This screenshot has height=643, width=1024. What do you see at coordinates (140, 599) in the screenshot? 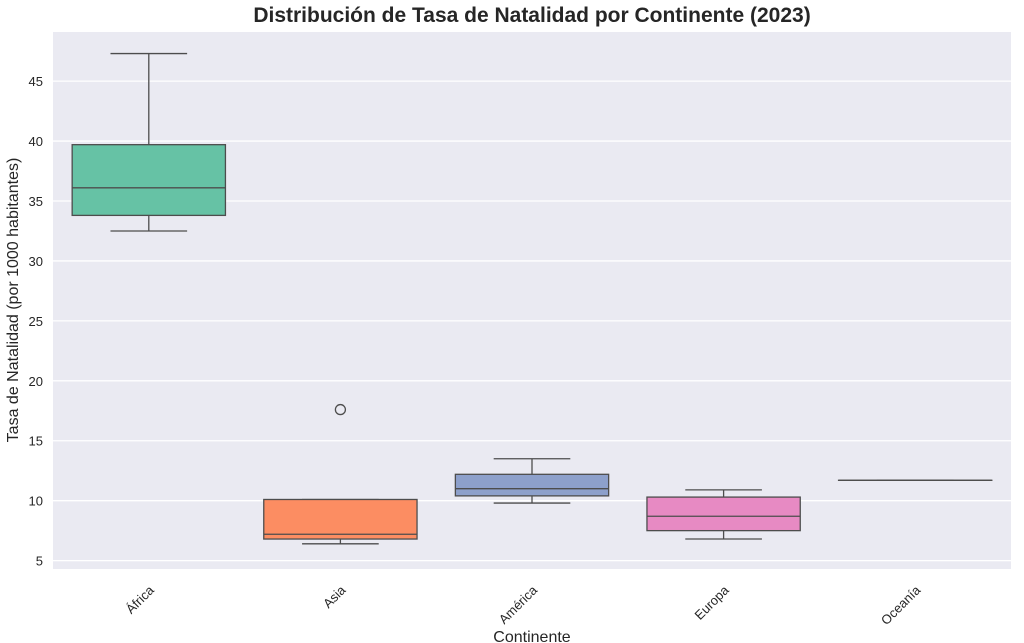
I see `x-tick-label: África` at bounding box center [140, 599].